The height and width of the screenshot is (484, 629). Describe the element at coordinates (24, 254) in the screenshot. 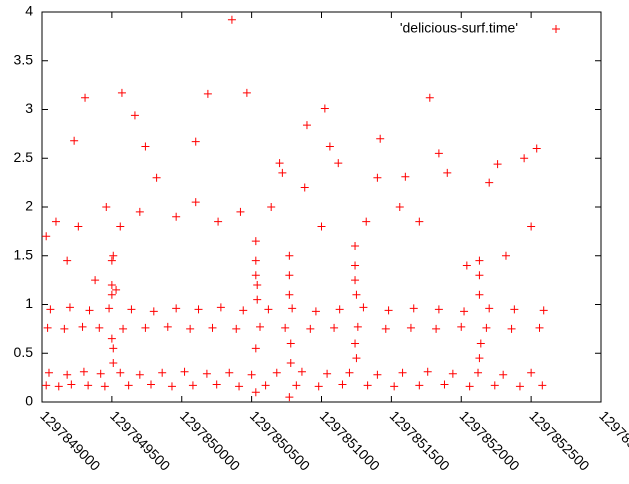

I see `y-tick-label: 1.5` at that location.